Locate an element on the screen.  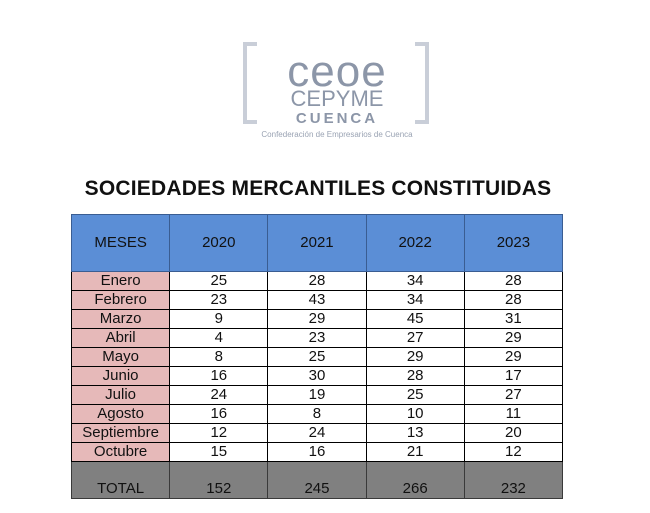
column-header-months: MESES is located at coordinates (120, 243).